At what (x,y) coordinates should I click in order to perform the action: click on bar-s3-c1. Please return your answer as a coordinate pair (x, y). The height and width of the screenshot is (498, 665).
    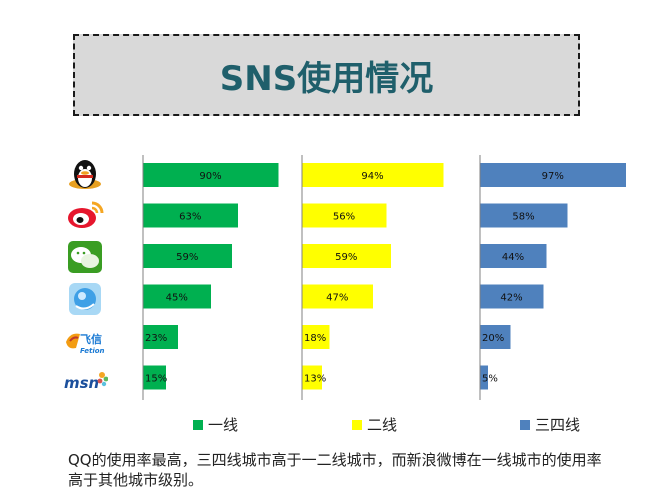
    Looking at the image, I should click on (553, 175).